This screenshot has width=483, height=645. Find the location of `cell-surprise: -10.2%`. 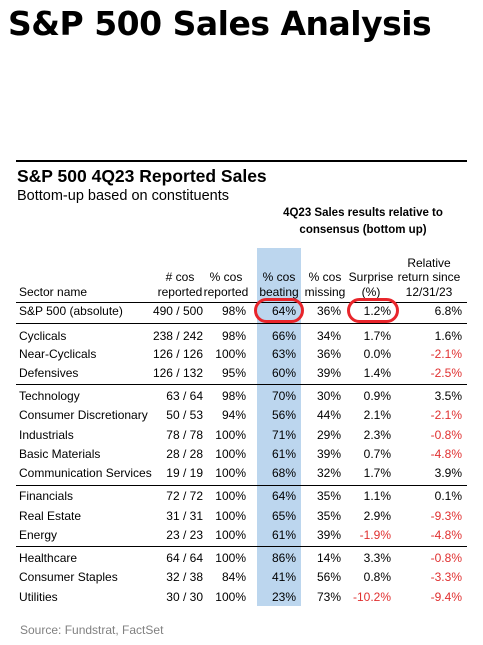

cell-surprise: -10.2% is located at coordinates (371, 597).